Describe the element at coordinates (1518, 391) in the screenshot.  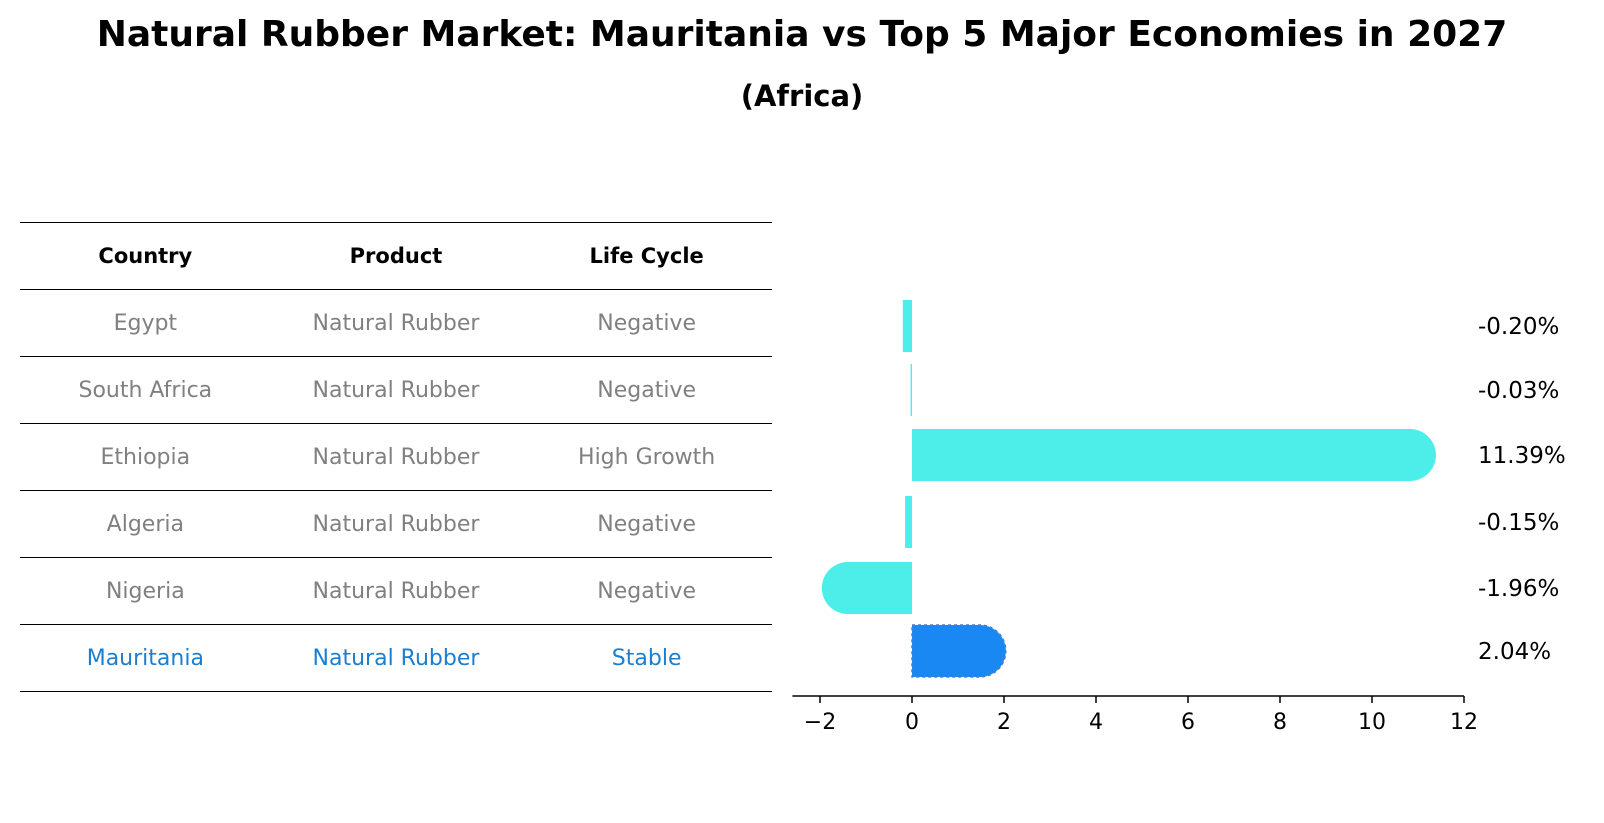
I see `value-label: -0.03%` at that location.